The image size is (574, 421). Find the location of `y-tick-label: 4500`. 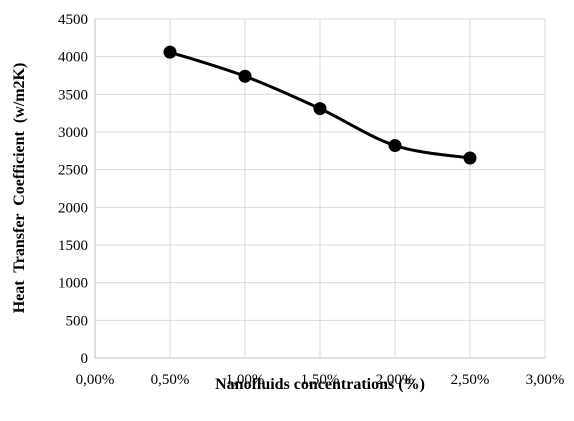

y-tick-label: 4500 is located at coordinates (73, 20).